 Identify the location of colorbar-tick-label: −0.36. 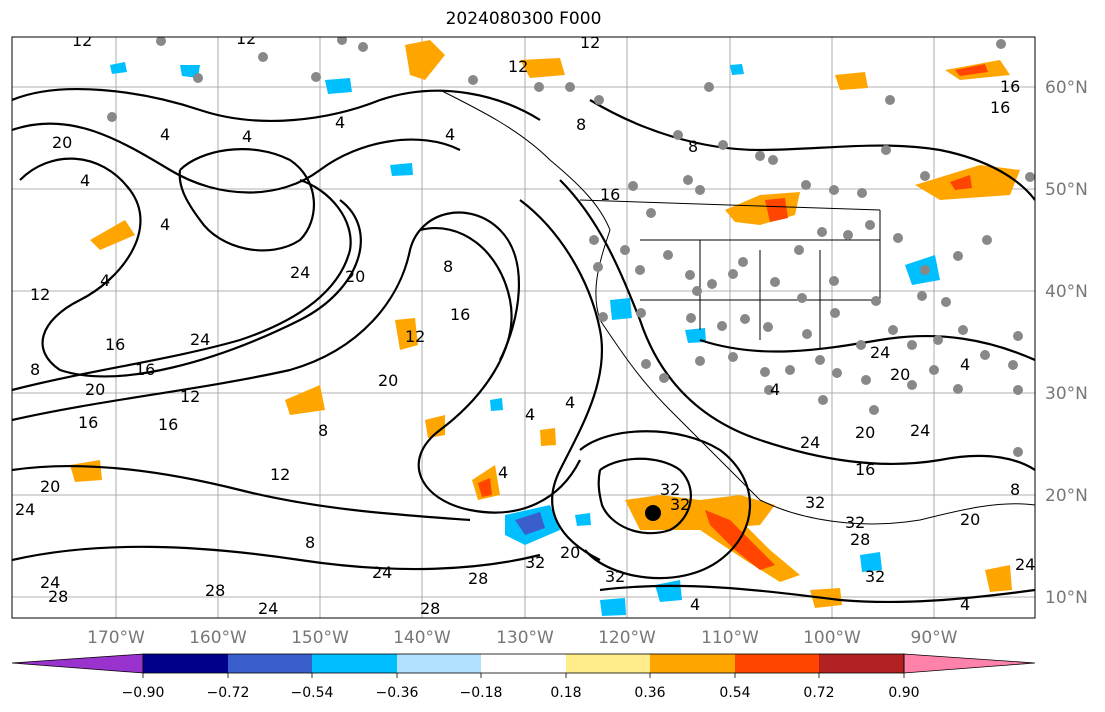
(397, 693).